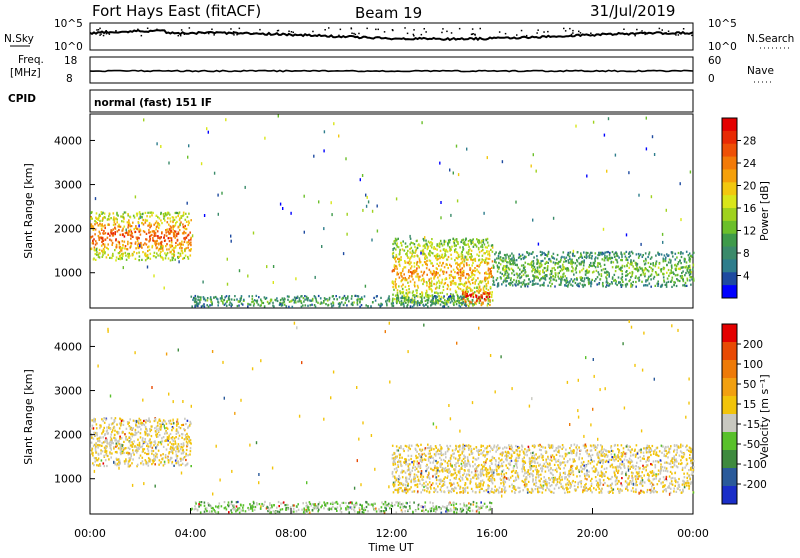  What do you see at coordinates (28, 211) in the screenshot?
I see `power-y-axis-label: Slant Range [km]` at bounding box center [28, 211].